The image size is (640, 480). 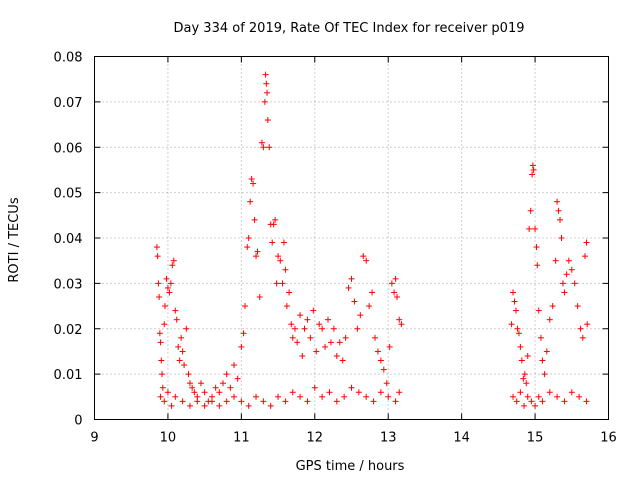 What do you see at coordinates (388, 438) in the screenshot?
I see `x-tick-label: 13` at bounding box center [388, 438].